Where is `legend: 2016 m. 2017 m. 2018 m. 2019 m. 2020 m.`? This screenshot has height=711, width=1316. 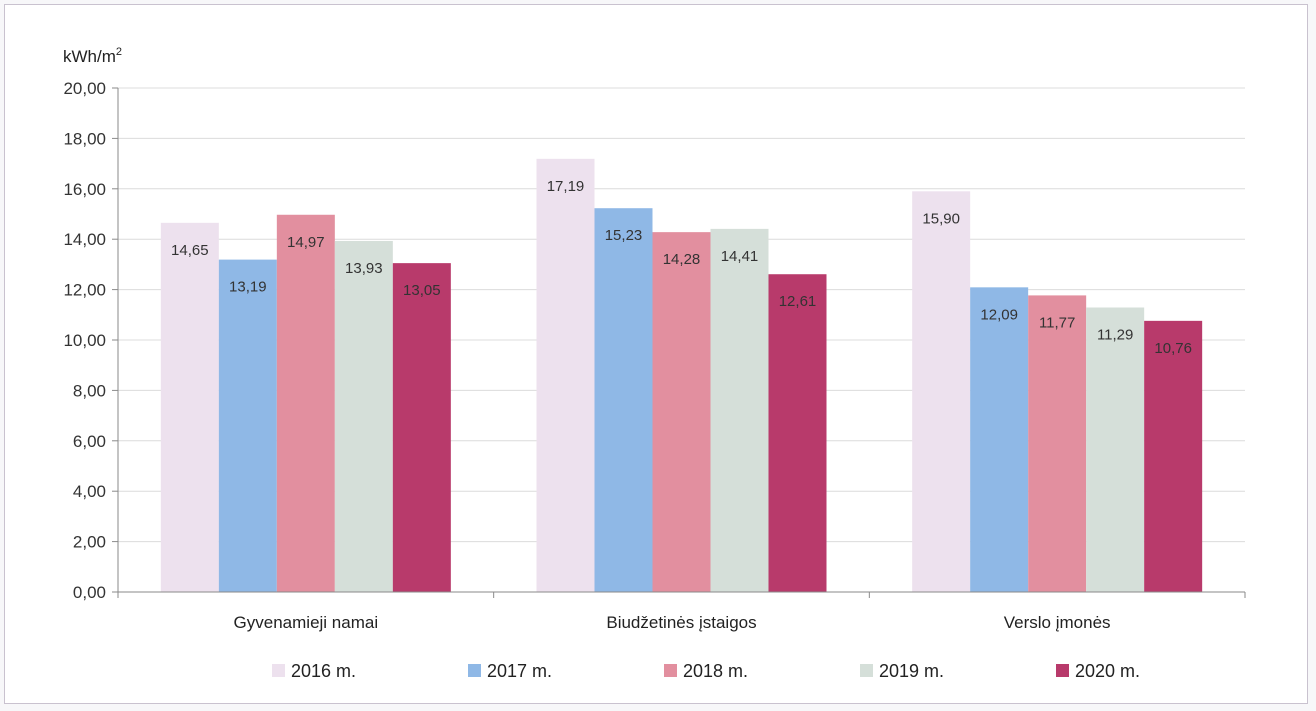 legend: 2016 m. 2017 m. 2018 m. 2019 m. 2020 m. is located at coordinates (706, 671).